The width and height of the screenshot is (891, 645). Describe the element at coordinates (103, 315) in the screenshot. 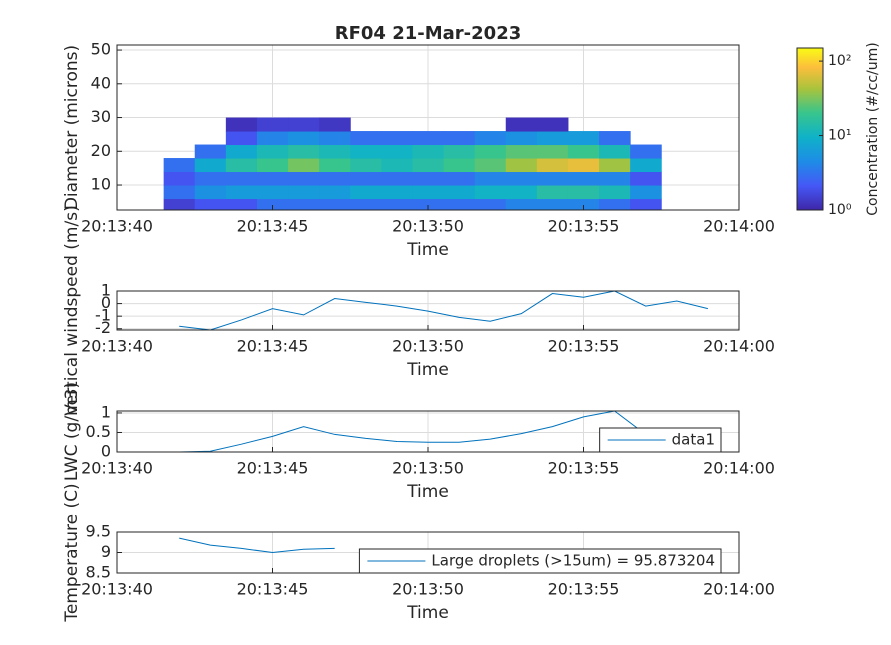

I see `y-tick-label: -1` at that location.